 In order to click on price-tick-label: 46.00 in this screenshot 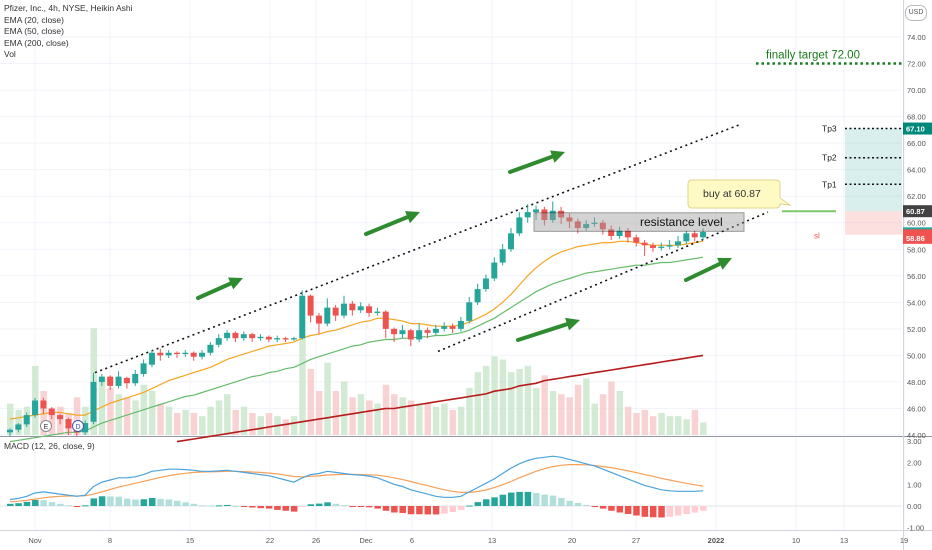, I will do `click(916, 408)`.